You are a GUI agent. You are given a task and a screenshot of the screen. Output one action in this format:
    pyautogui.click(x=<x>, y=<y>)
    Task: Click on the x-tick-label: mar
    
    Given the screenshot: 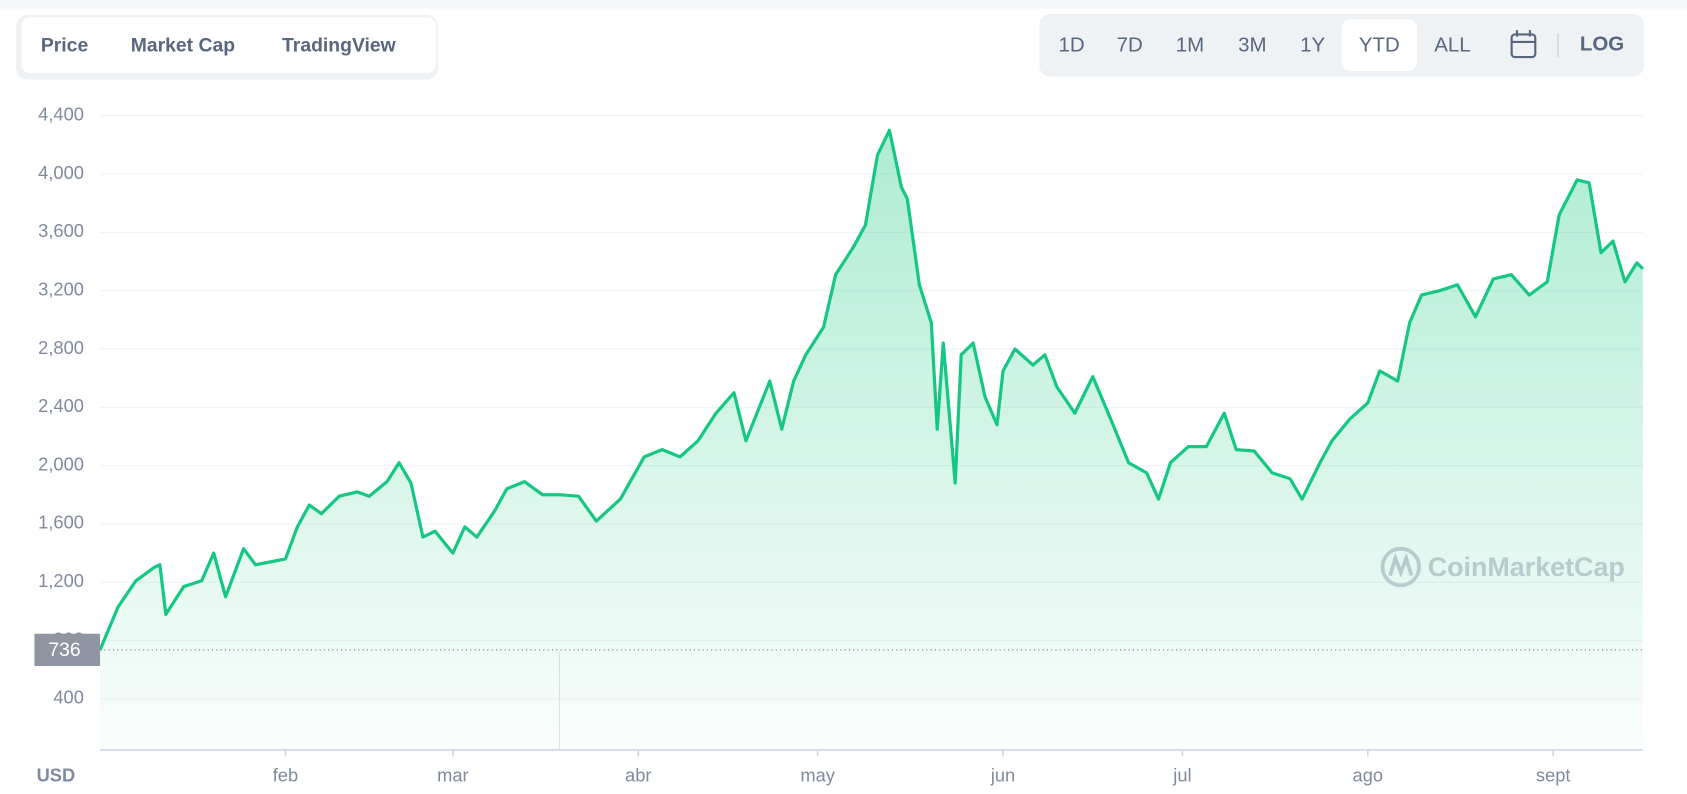 What is the action you would take?
    pyautogui.click(x=452, y=775)
    